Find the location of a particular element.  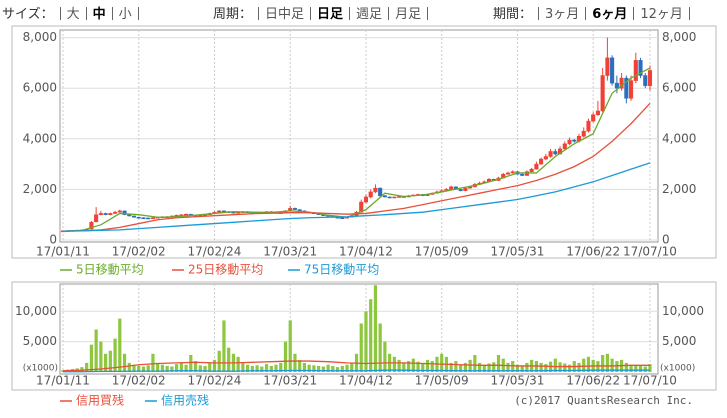

toolbar-group: 期間： 3ヶ月 6ヶ月 12ヶ月 is located at coordinates (594, 12).